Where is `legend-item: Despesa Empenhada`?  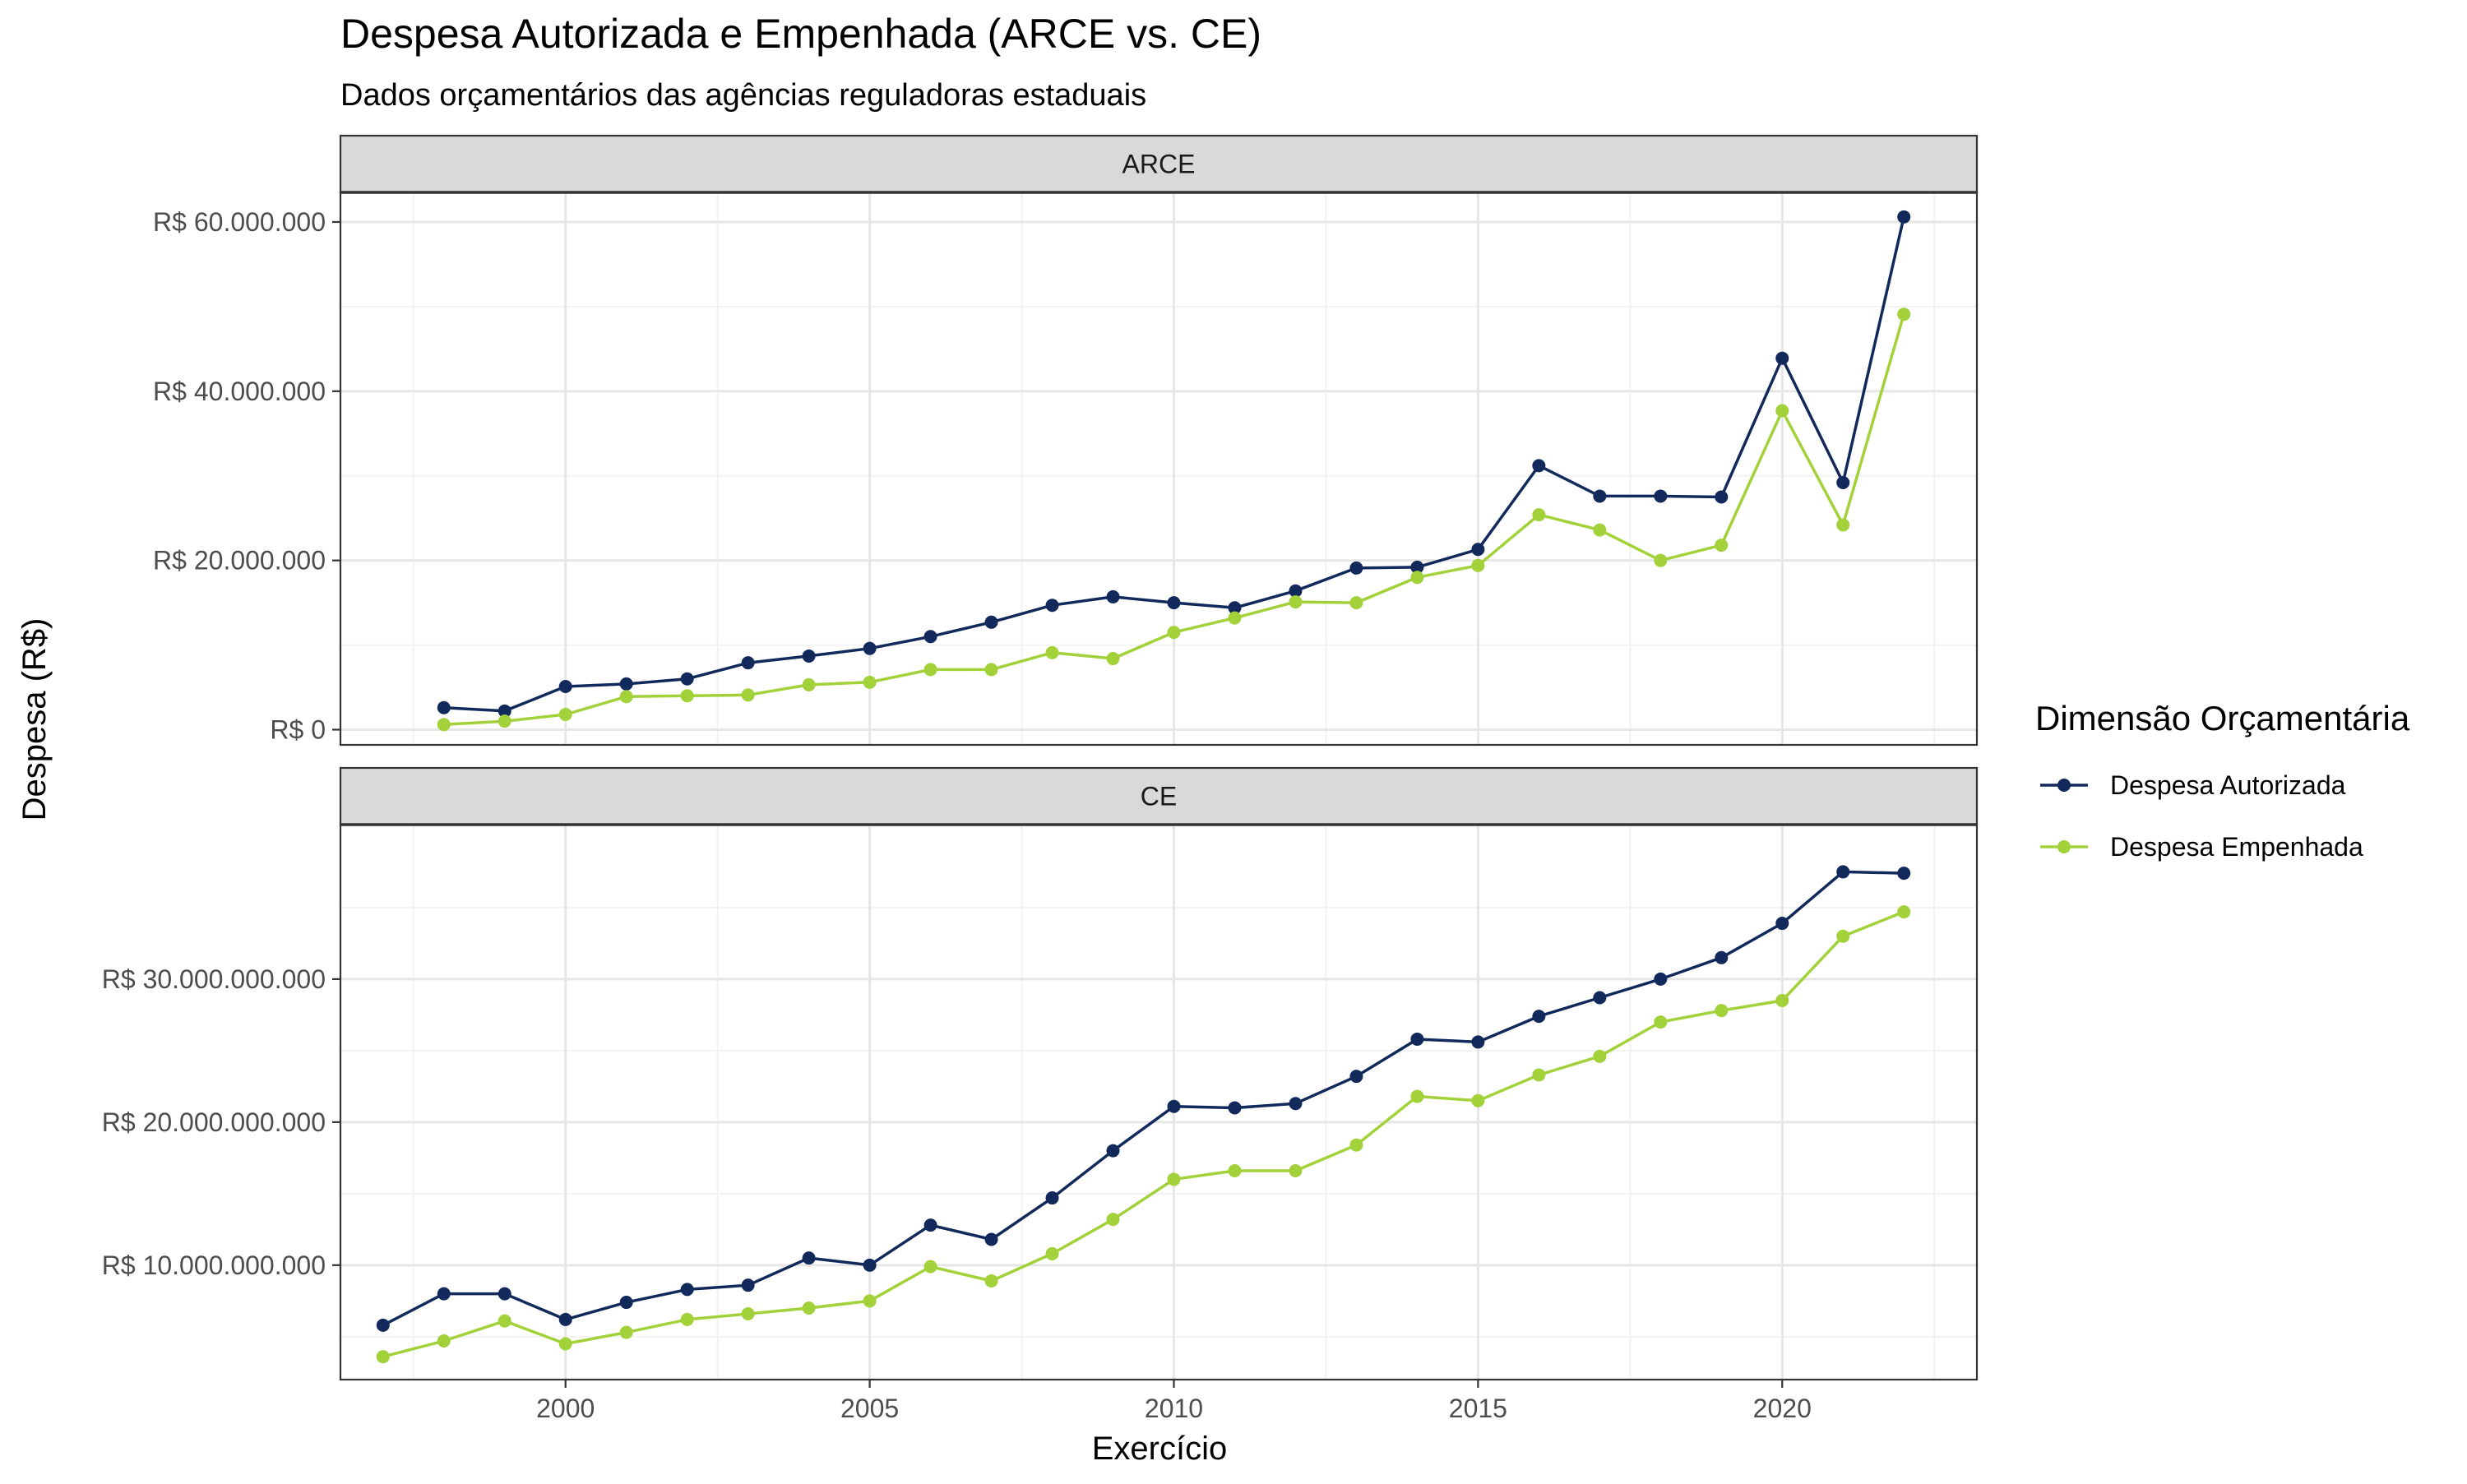
legend-item: Despesa Empenhada is located at coordinates (2201, 847).